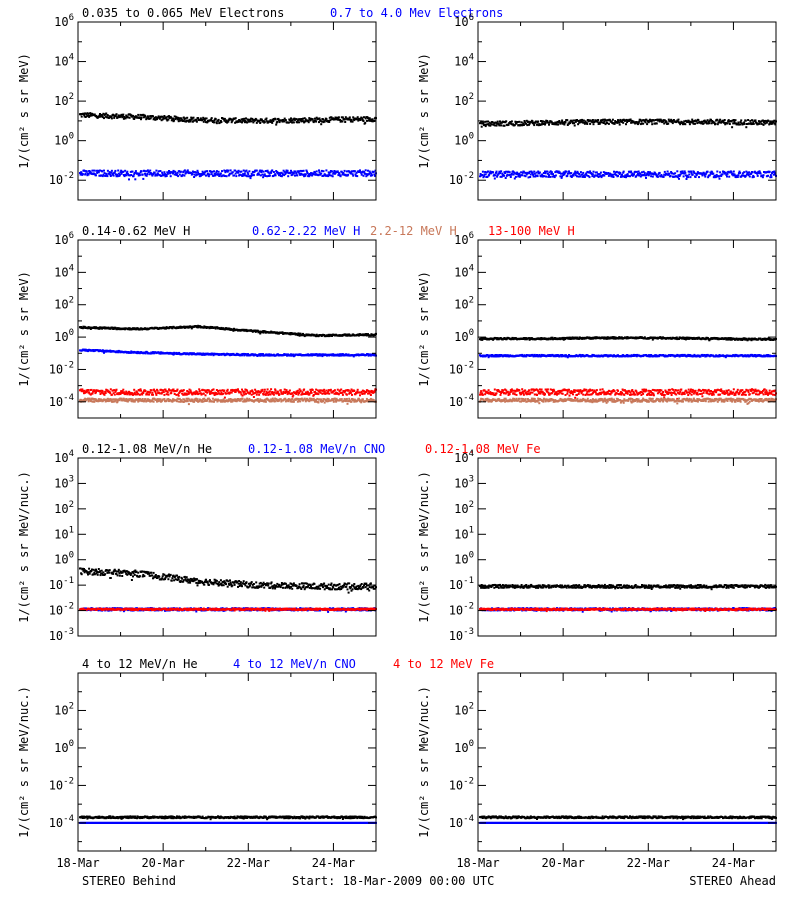  Describe the element at coordinates (464, 100) in the screenshot. I see `y-tick-label: 10²` at that location.